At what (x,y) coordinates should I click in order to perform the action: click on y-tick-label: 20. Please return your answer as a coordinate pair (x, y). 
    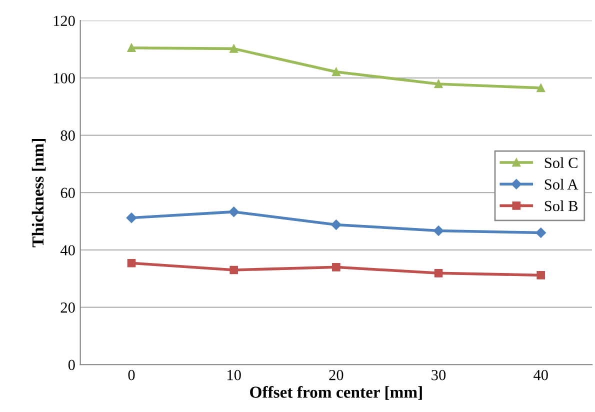
    Looking at the image, I should click on (67, 307).